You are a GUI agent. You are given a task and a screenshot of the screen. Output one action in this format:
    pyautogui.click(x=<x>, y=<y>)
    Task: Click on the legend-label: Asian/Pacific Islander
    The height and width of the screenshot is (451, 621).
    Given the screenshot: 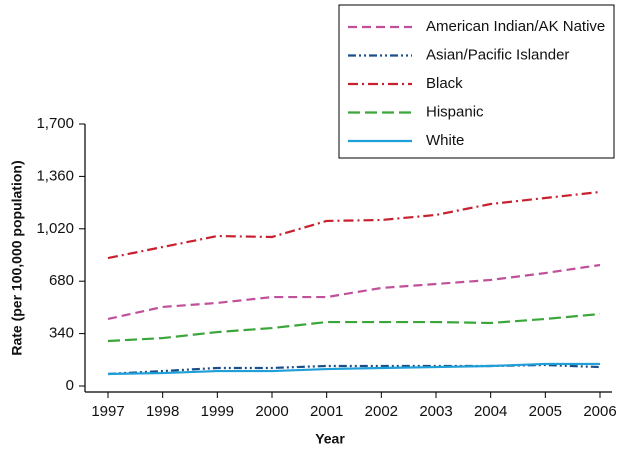 What is the action you would take?
    pyautogui.click(x=497, y=54)
    